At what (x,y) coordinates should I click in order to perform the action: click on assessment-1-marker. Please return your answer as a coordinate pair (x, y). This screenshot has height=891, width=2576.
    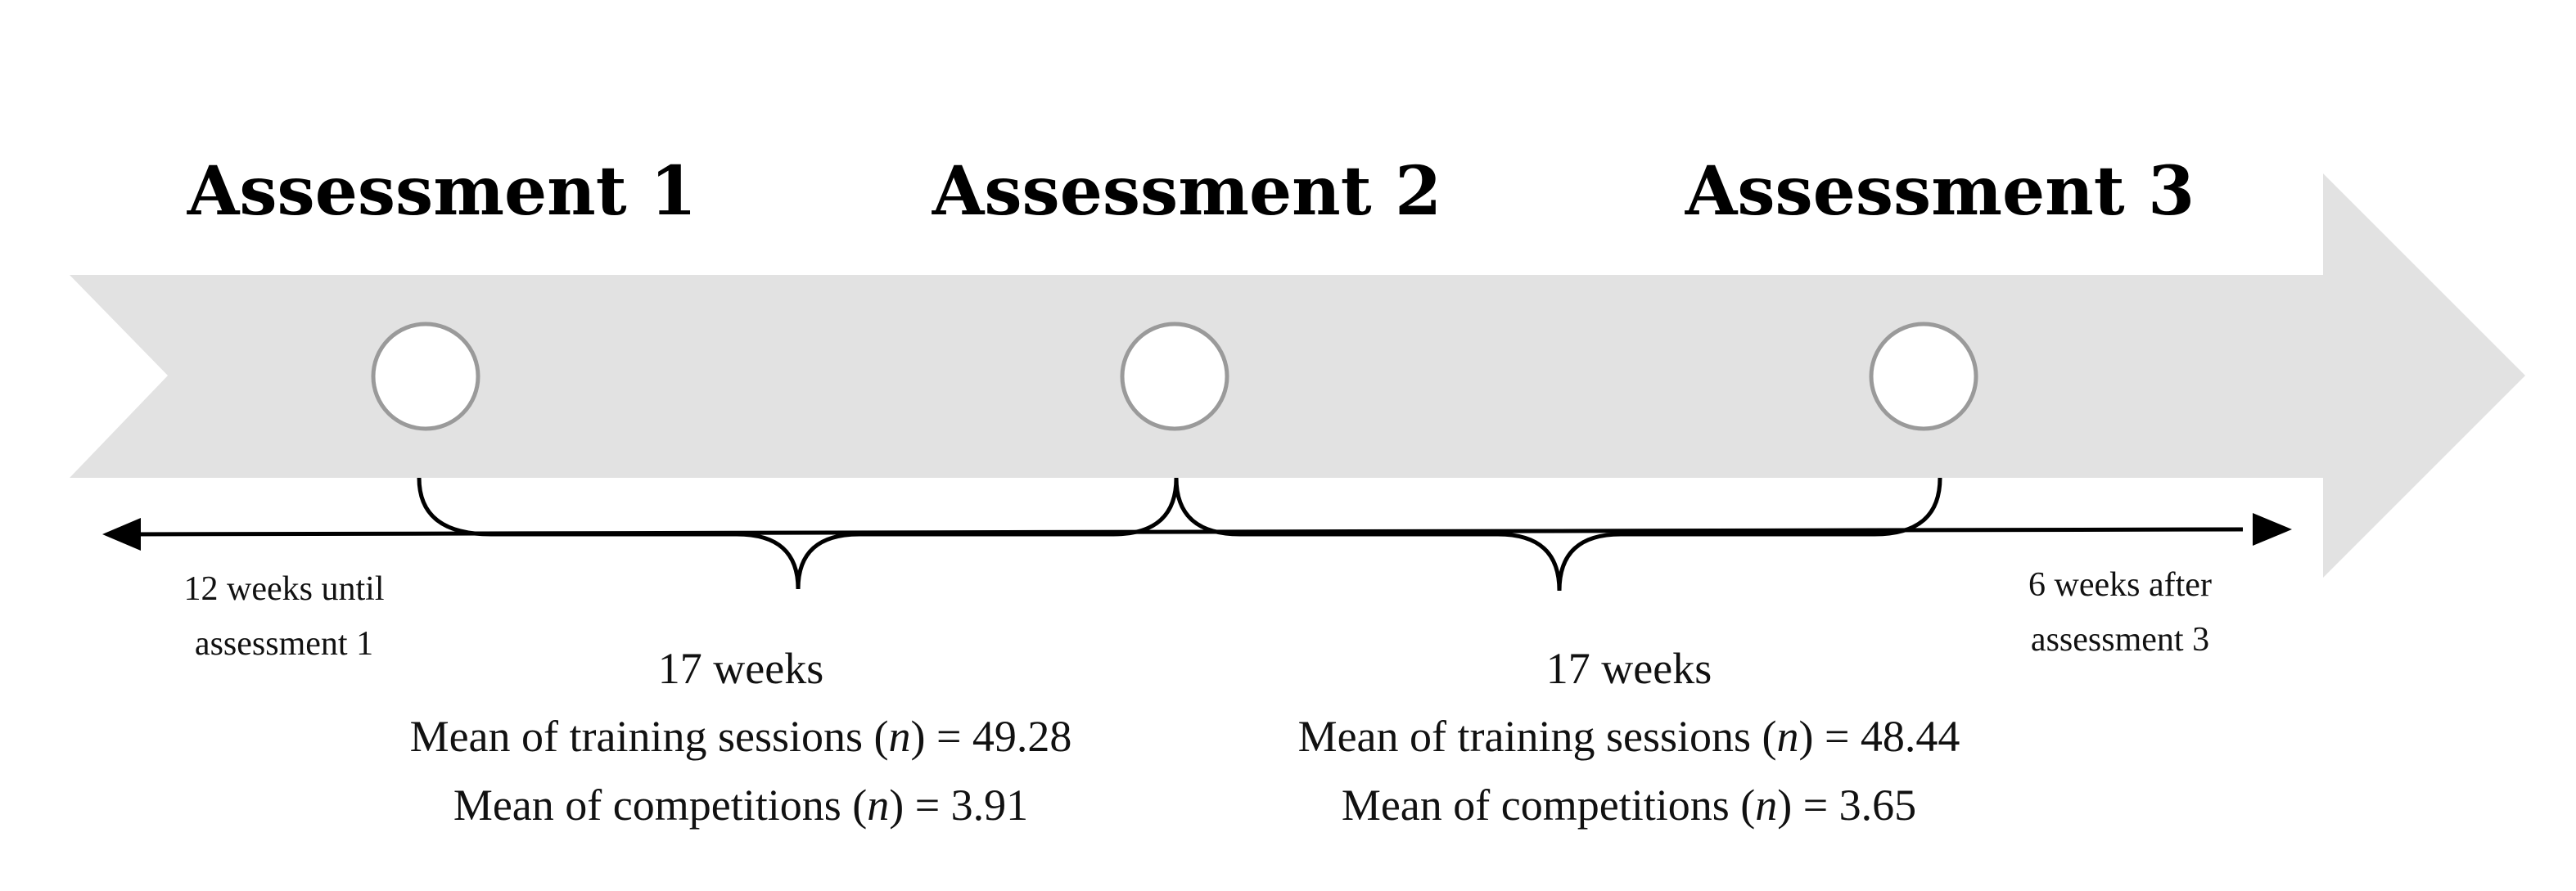
    Looking at the image, I should click on (425, 377).